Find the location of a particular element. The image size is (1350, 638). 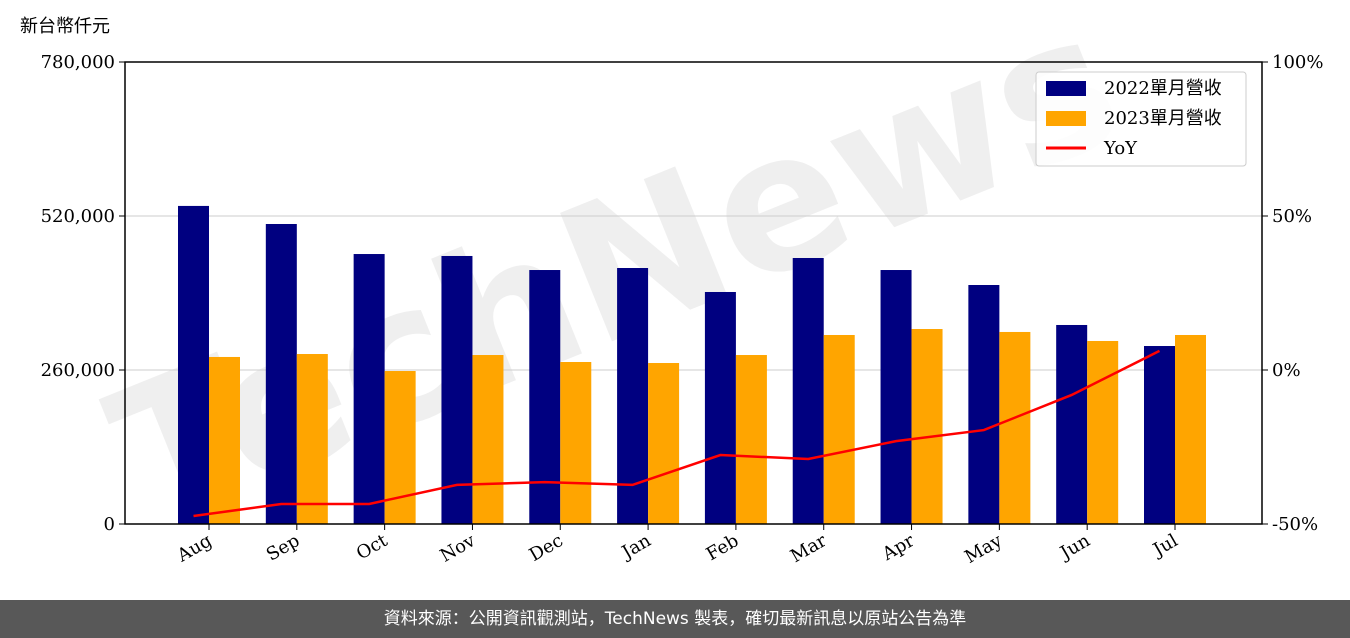

legend-label: 2022單月營收 is located at coordinates (1163, 88).